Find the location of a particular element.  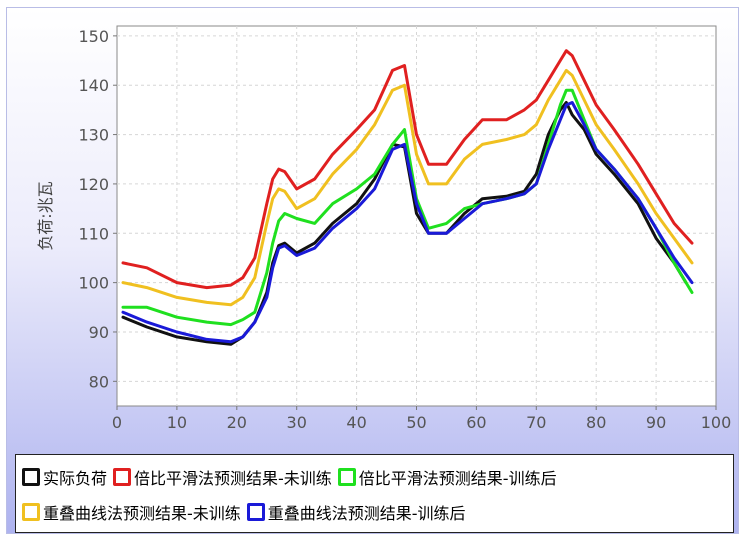

legend-label: 重叠曲线法预测结果-未训练 is located at coordinates (142, 513).